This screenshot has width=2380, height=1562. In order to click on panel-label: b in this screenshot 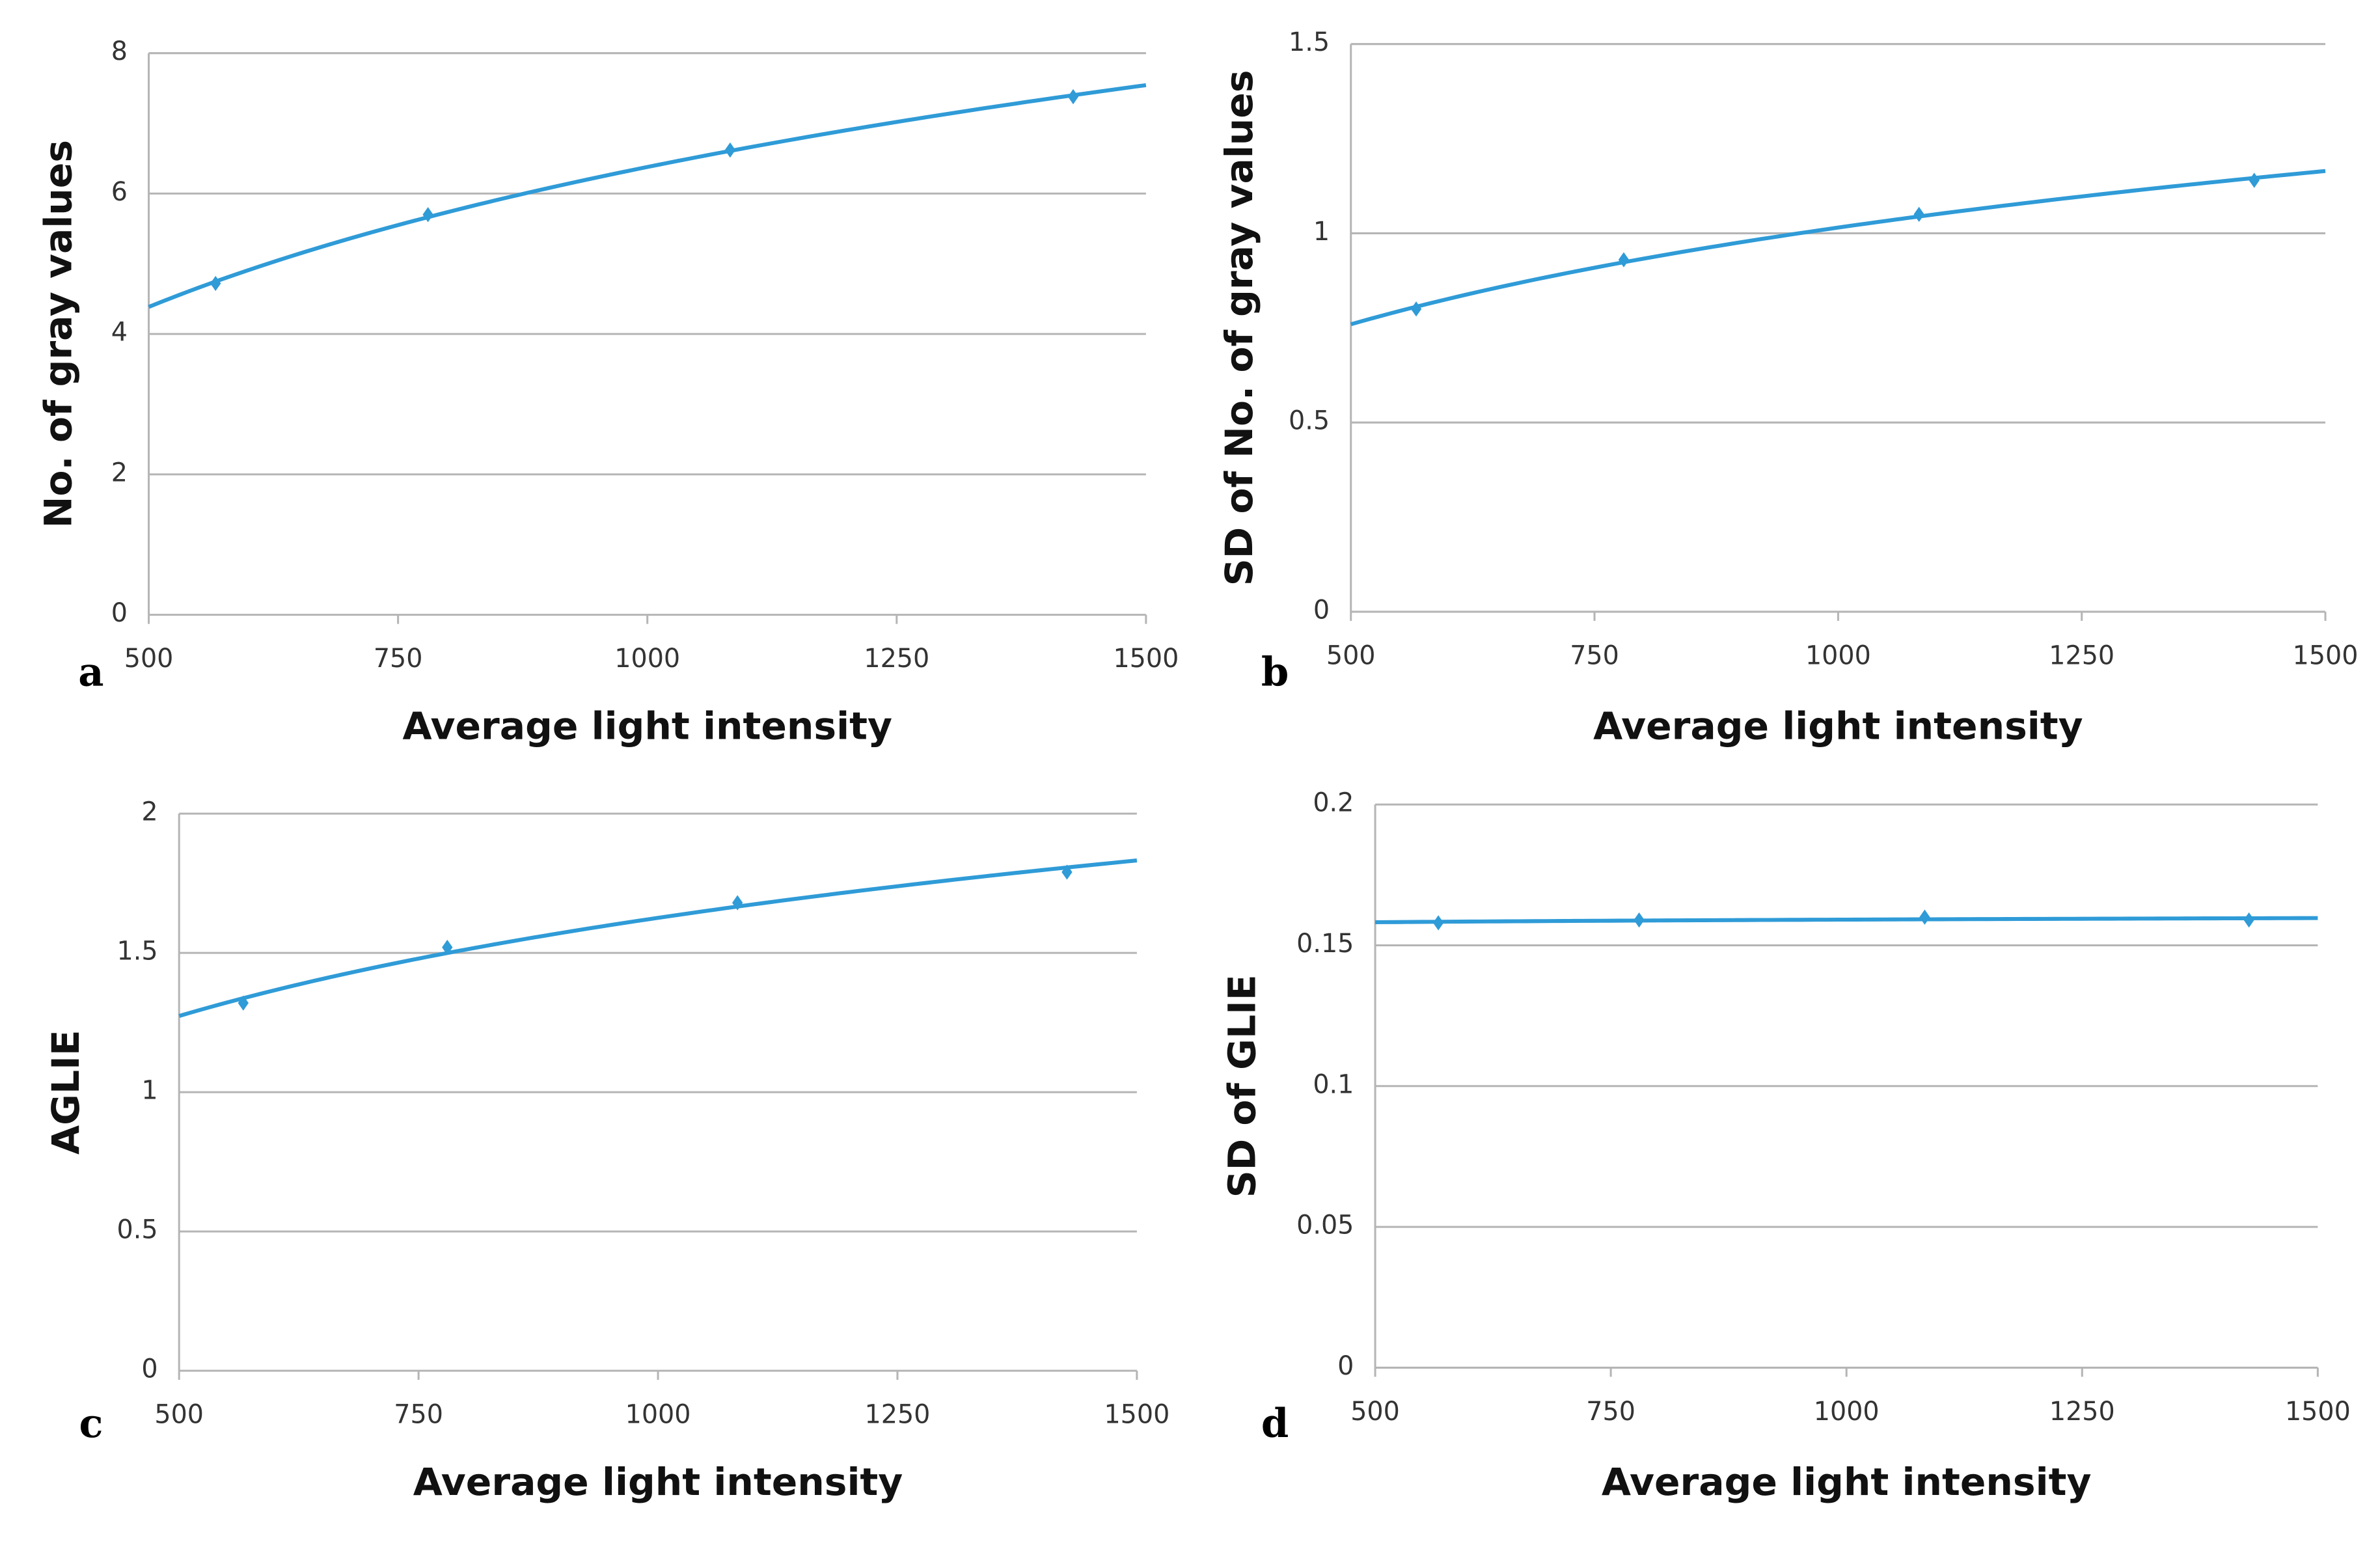, I will do `click(1275, 672)`.